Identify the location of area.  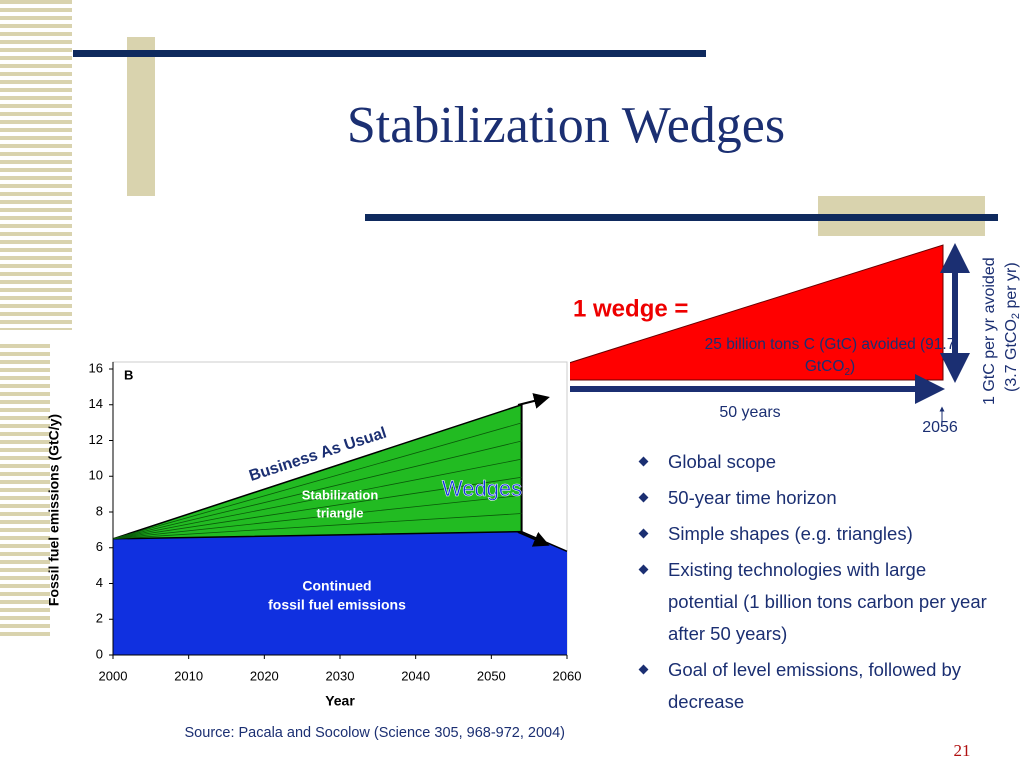
(340, 593).